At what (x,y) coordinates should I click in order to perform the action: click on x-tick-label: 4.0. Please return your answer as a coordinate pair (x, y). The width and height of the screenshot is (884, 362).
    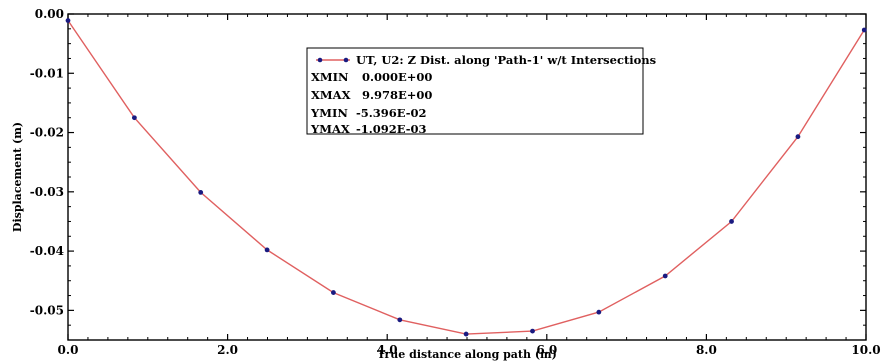
    Looking at the image, I should click on (387, 350).